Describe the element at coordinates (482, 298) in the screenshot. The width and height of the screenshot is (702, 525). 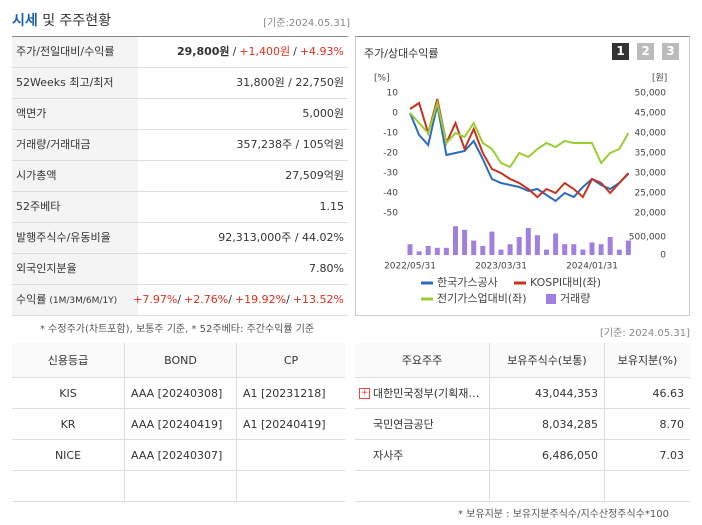
I see `legend-label: 전기가스업대비(좌)` at that location.